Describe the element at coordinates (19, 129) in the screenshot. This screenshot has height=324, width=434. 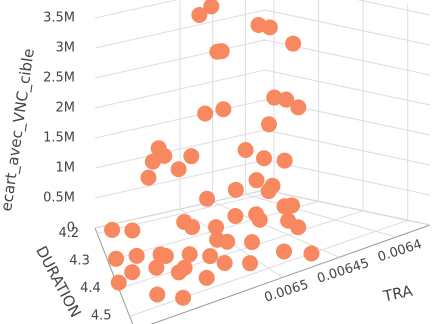
I see `z-axis-title: ecart_avec_VNC_cible` at that location.